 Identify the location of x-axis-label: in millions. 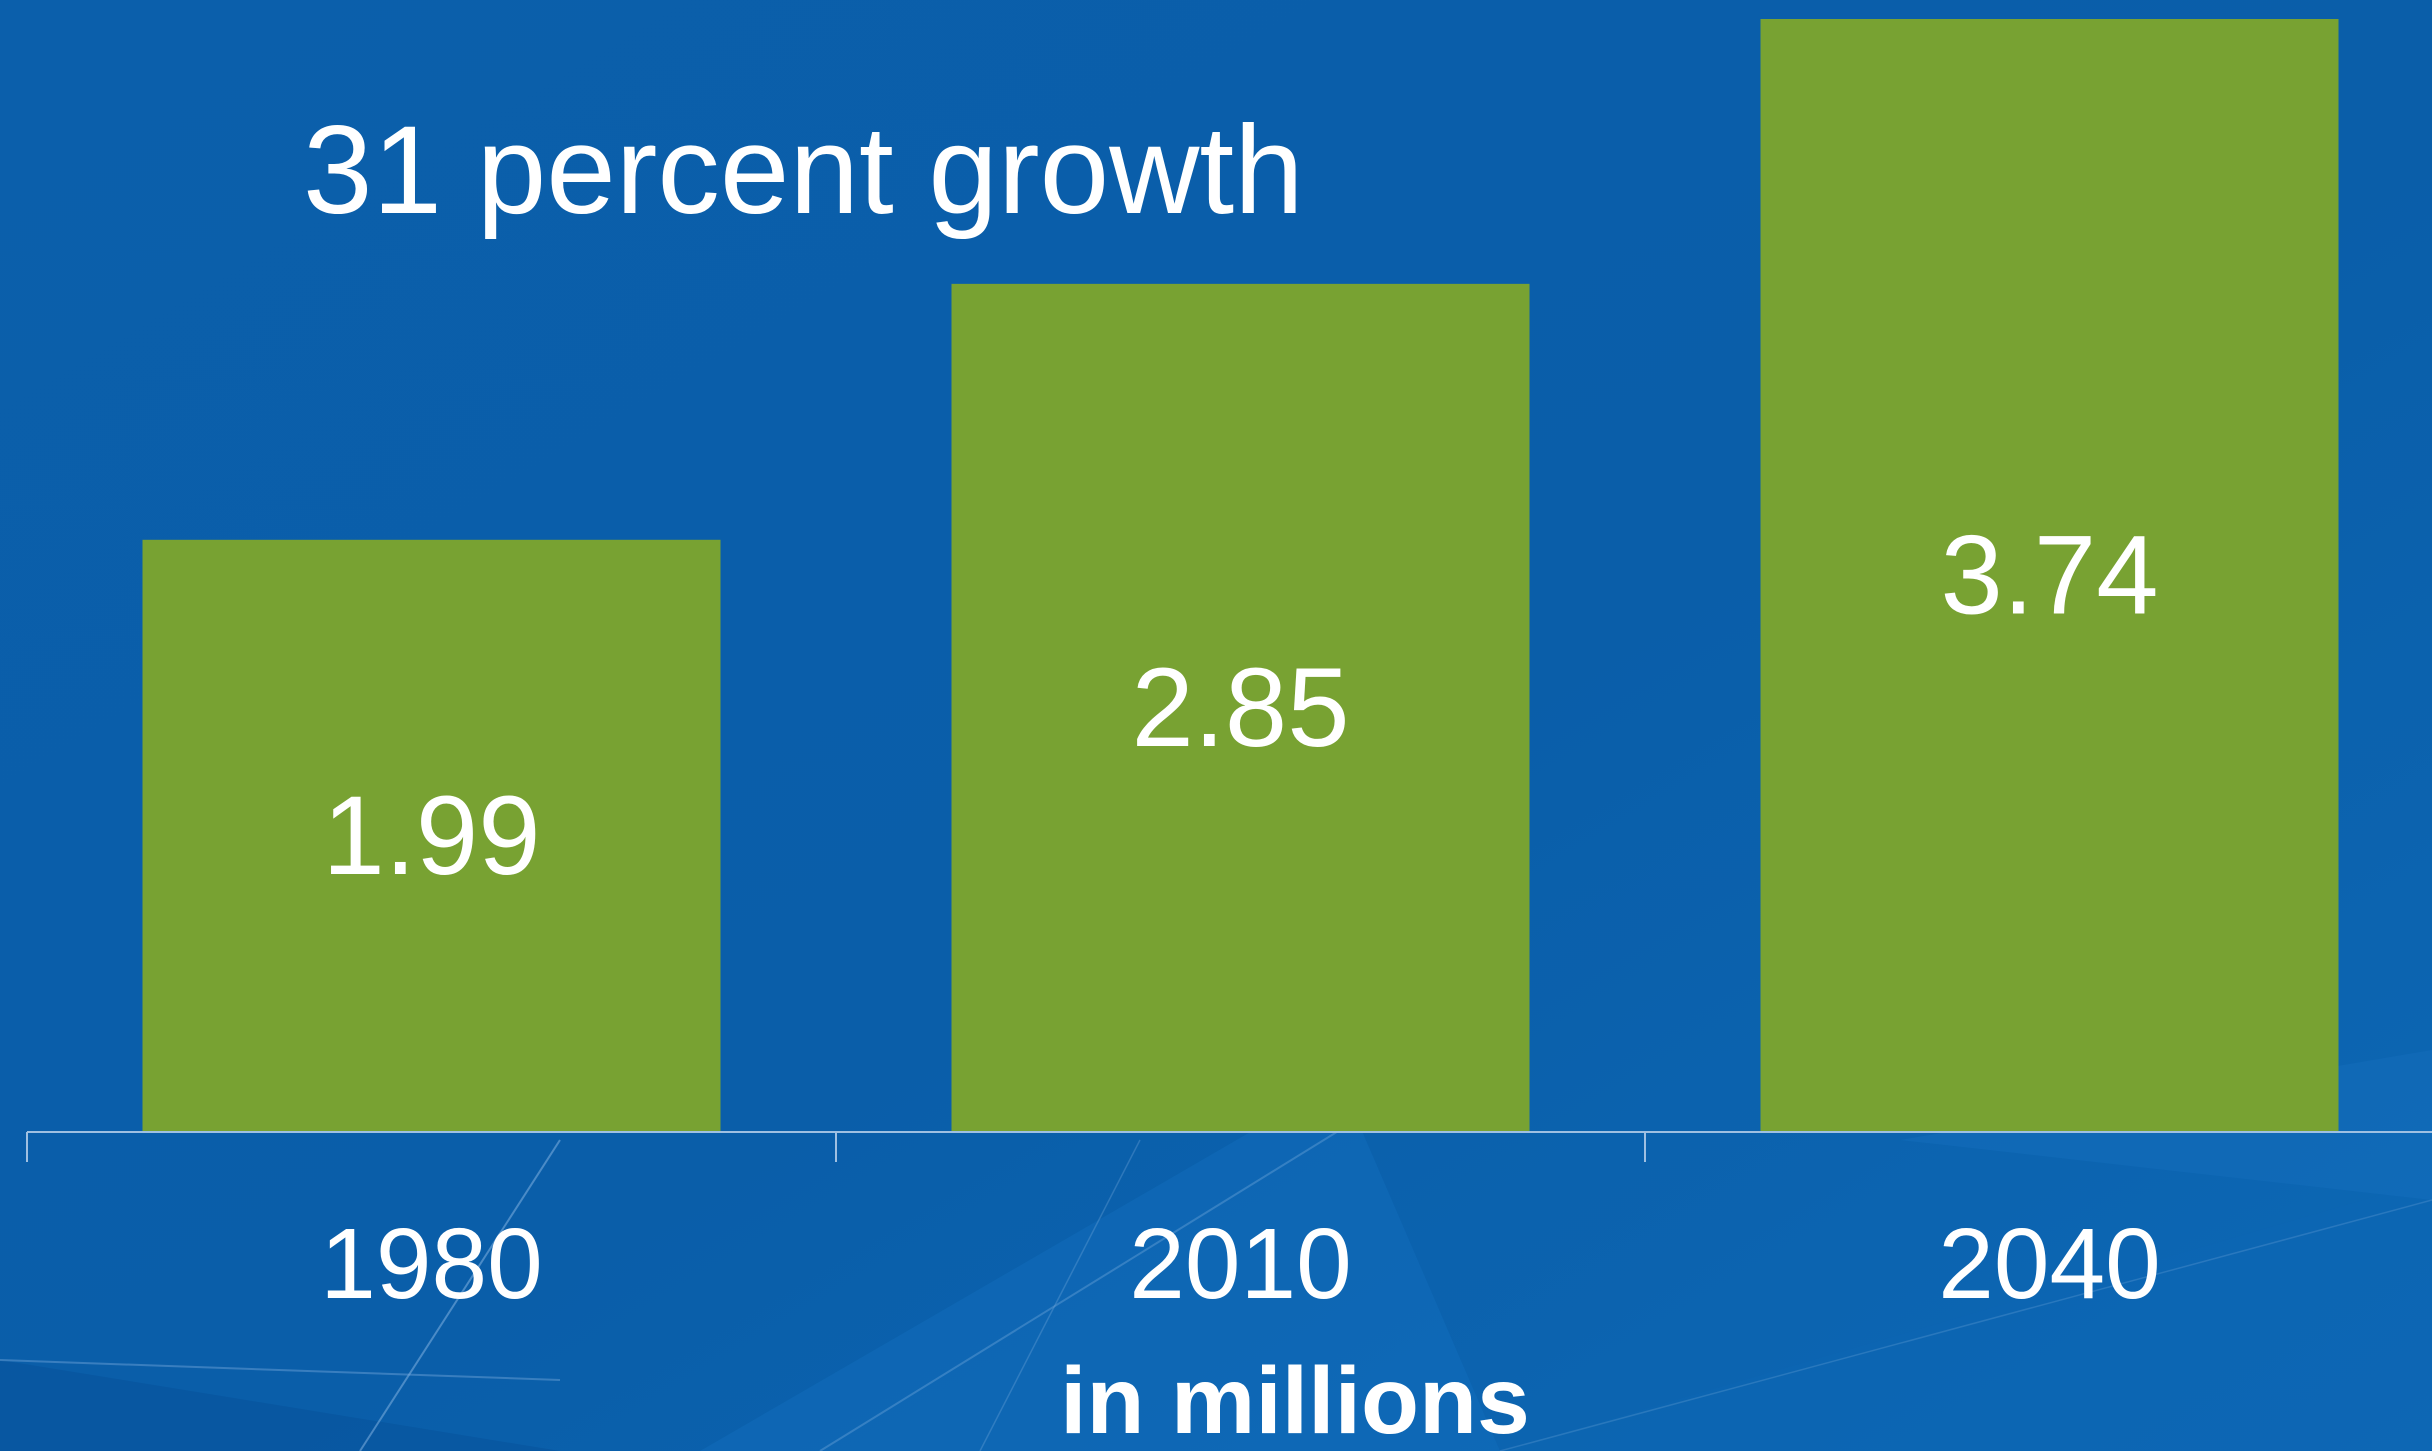
(1295, 1399).